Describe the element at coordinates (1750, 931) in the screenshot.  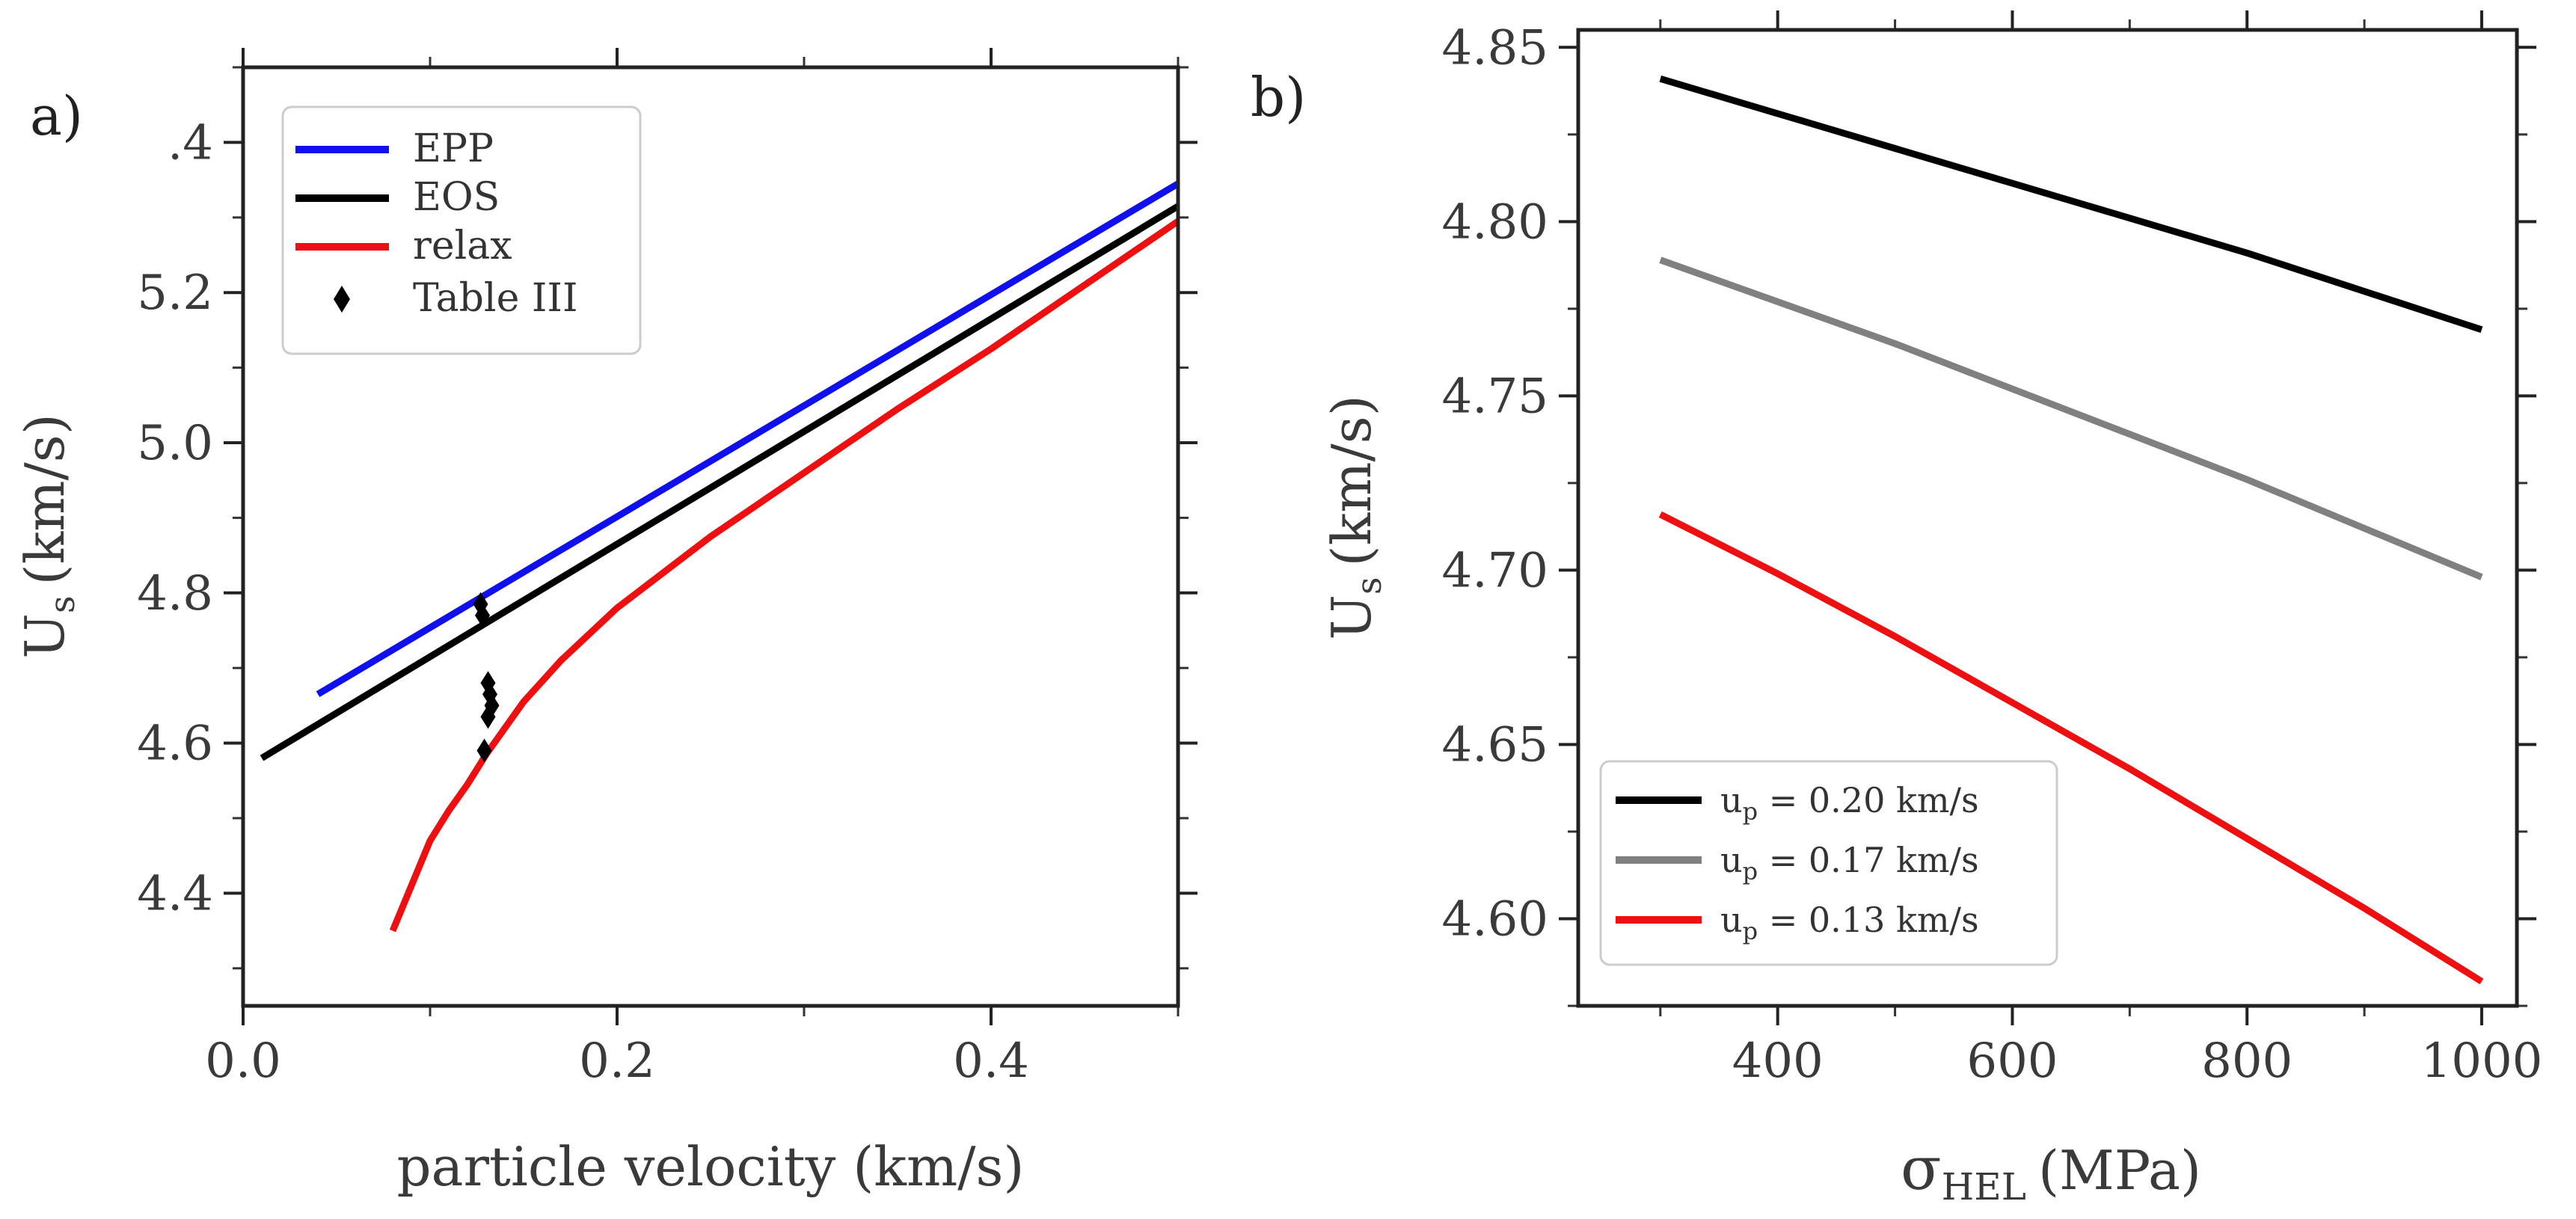
I see `legend-up013-sub: p` at that location.